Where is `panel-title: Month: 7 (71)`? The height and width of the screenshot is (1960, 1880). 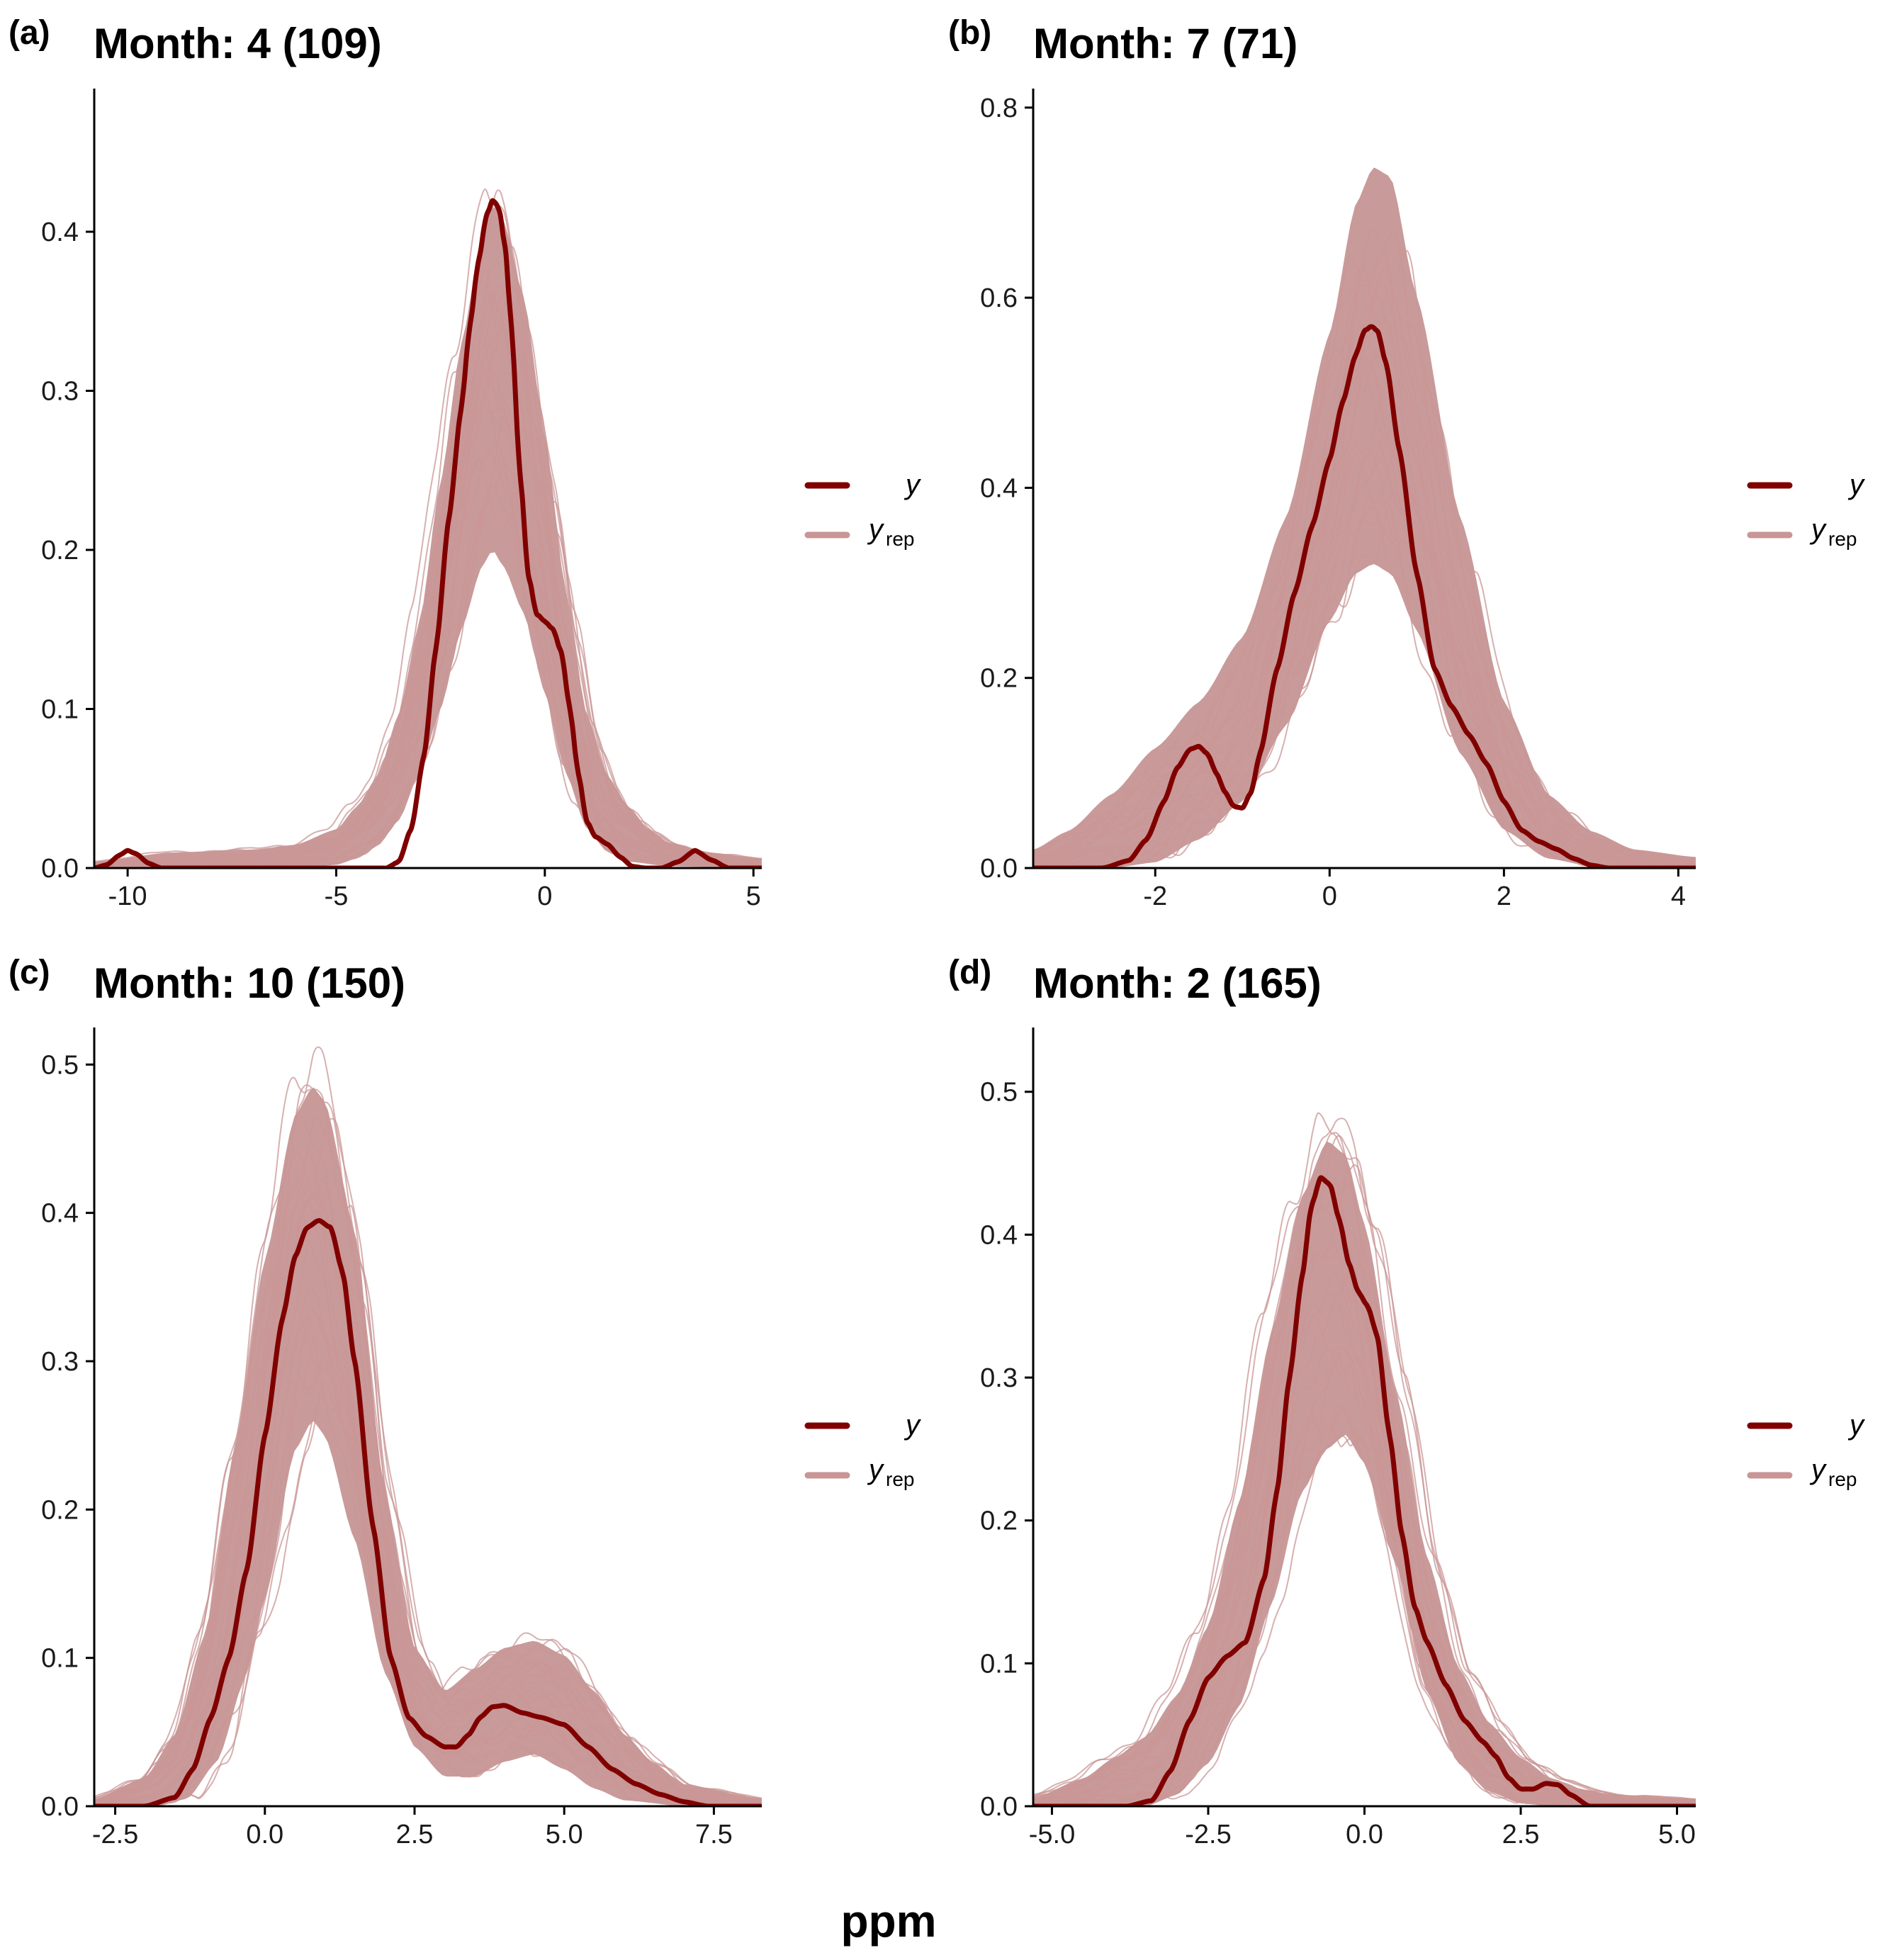
panel-title: Month: 7 (71) is located at coordinates (1165, 43).